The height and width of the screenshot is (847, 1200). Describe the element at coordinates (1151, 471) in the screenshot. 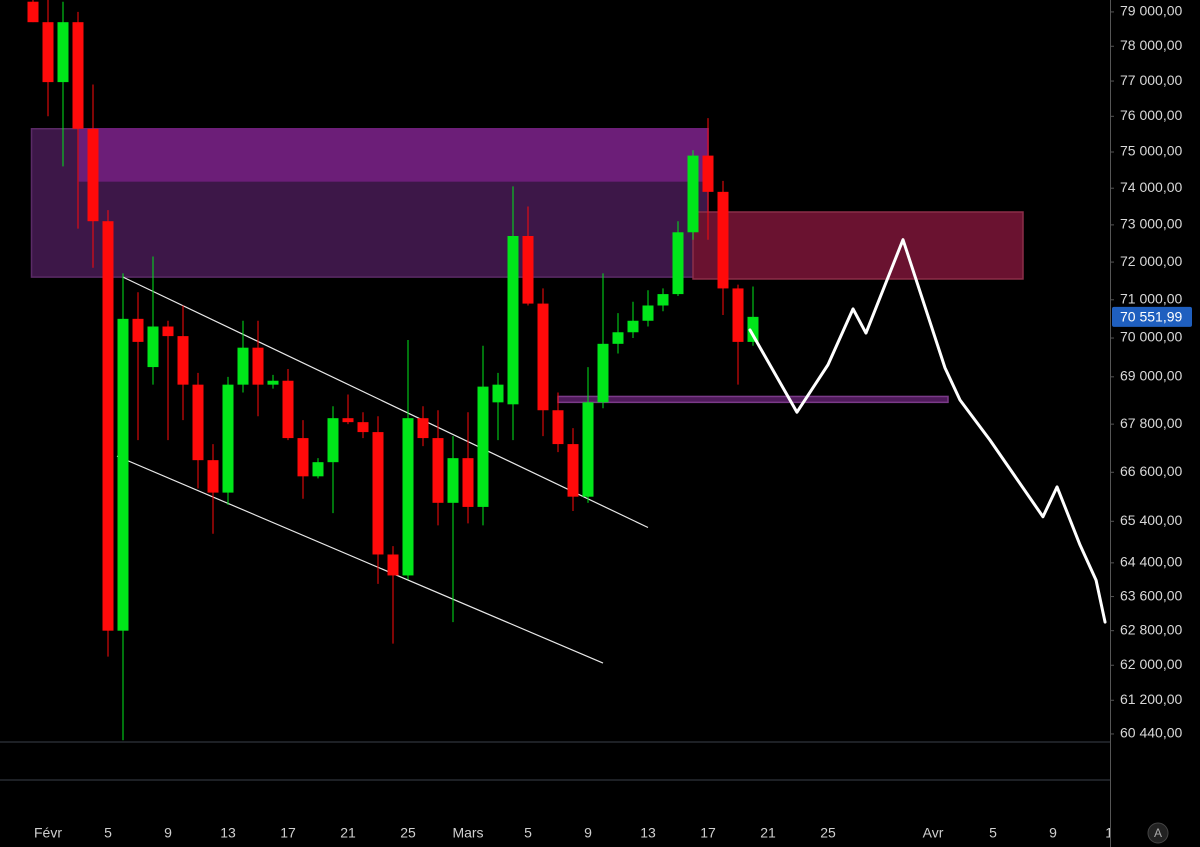

I see `y-tick-label: 66 600,00` at that location.